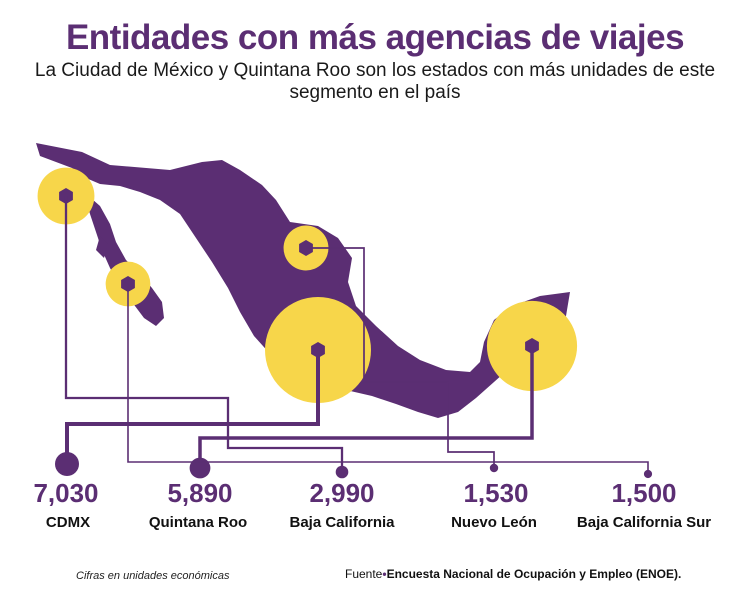 This screenshot has width=750, height=606. Describe the element at coordinates (198, 522) in the screenshot. I see `label-quintana-roo: Quintana Roo` at that location.